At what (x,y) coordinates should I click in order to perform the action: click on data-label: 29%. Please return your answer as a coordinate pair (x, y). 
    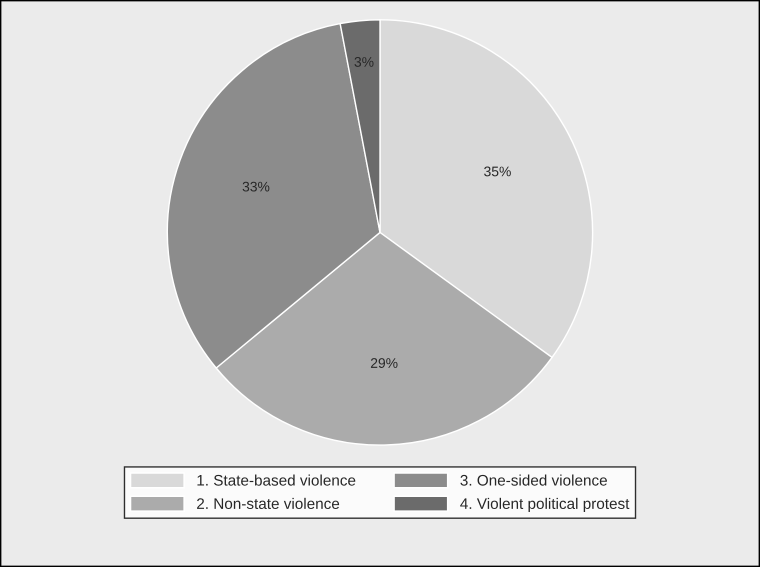
    Looking at the image, I should click on (384, 363).